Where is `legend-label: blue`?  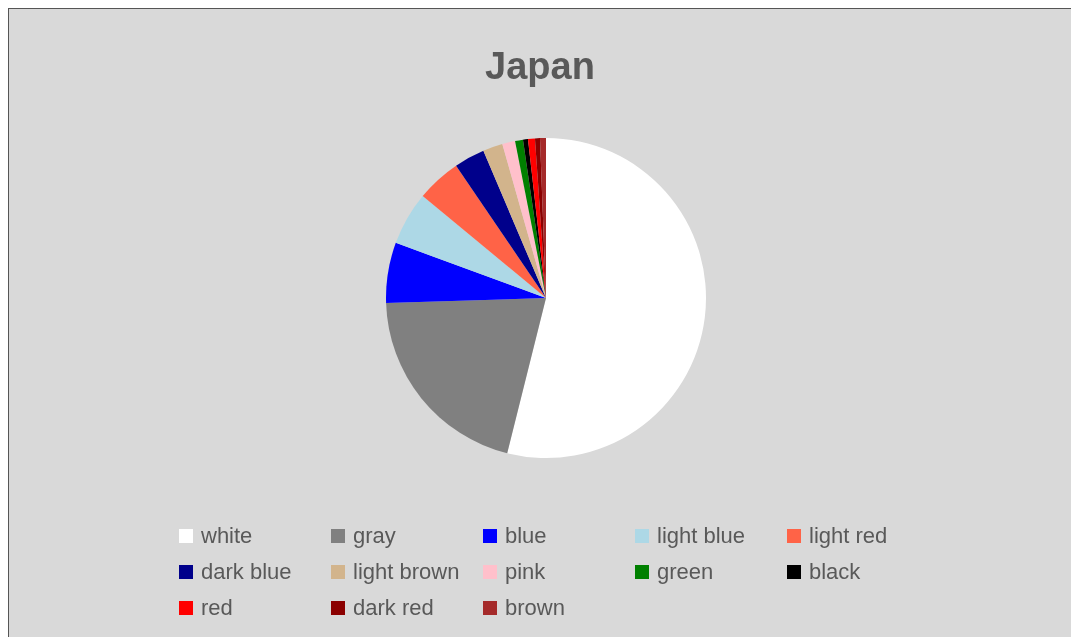 legend-label: blue is located at coordinates (526, 536).